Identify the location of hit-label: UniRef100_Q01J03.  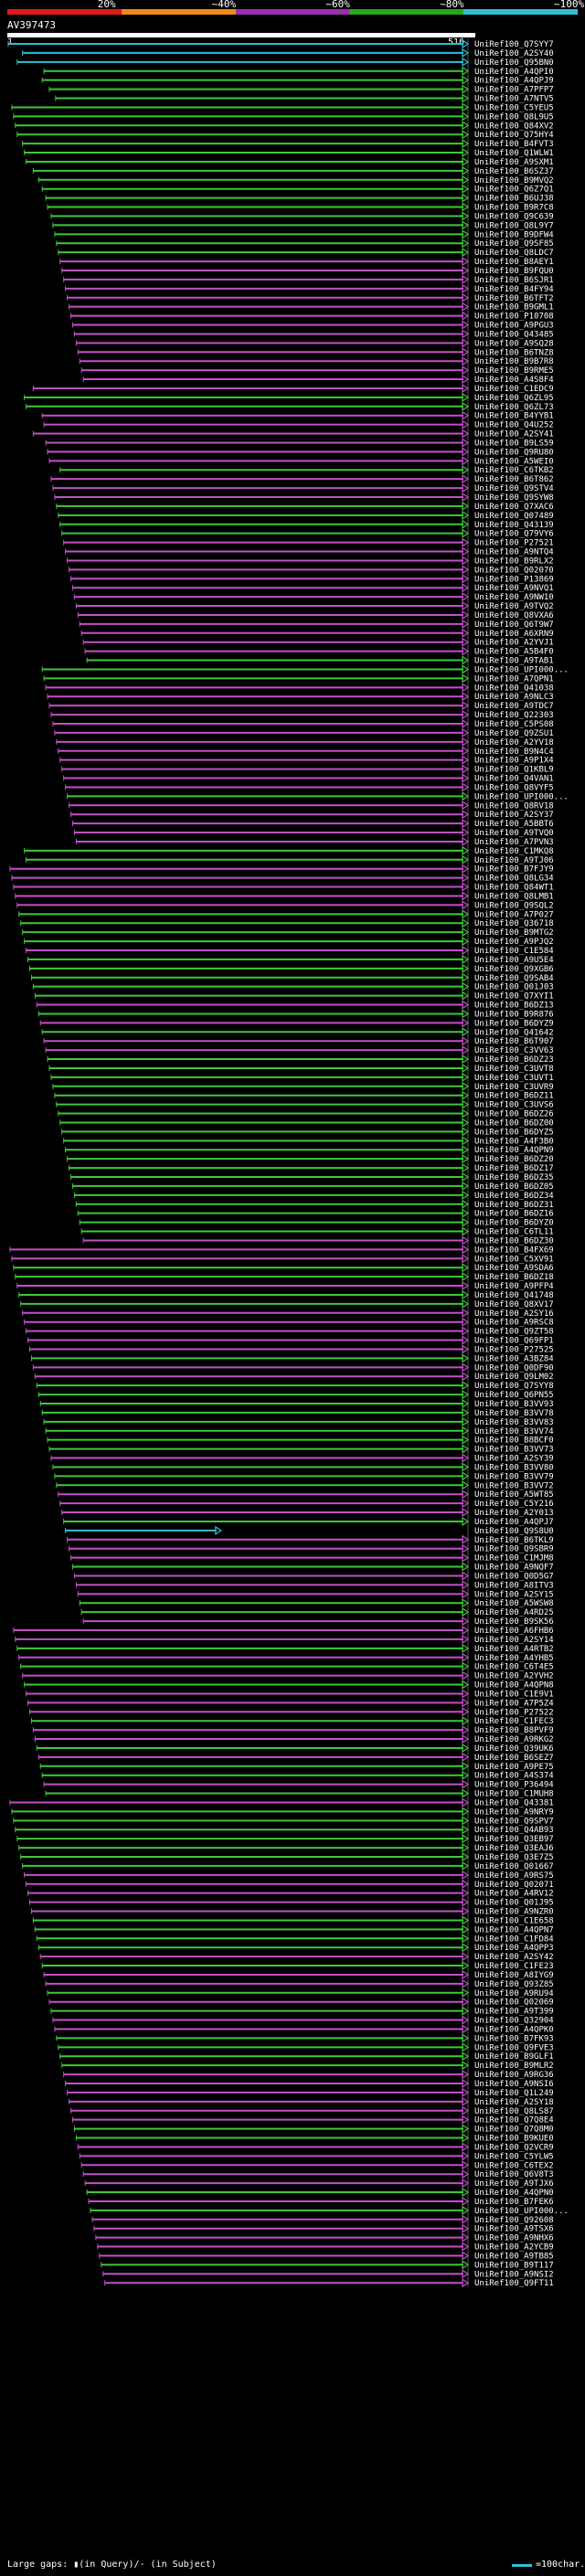
(514, 987).